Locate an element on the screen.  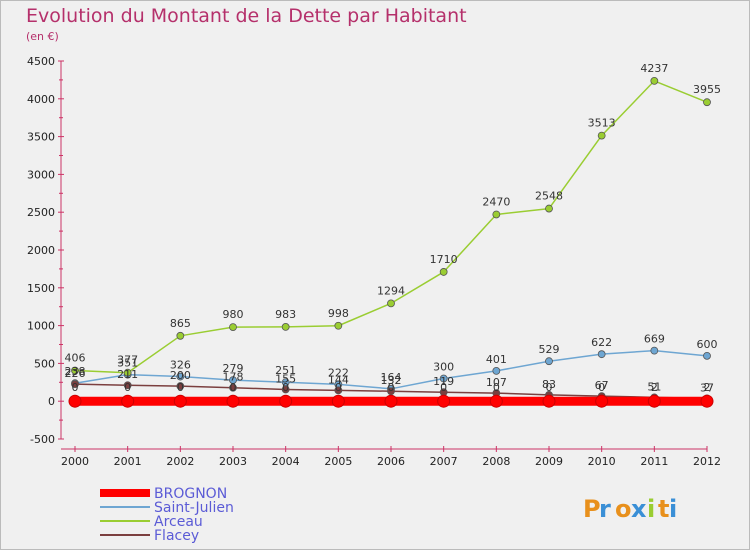
proxiti-logo: Pr o x i t i is located at coordinates (630, 509).